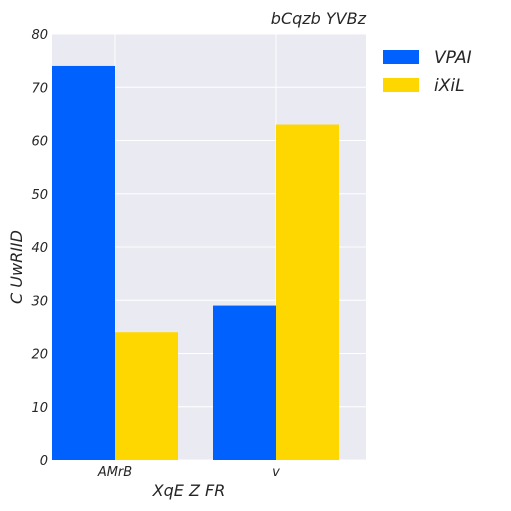  I want to click on bar-iXiL-v, so click(307, 292).